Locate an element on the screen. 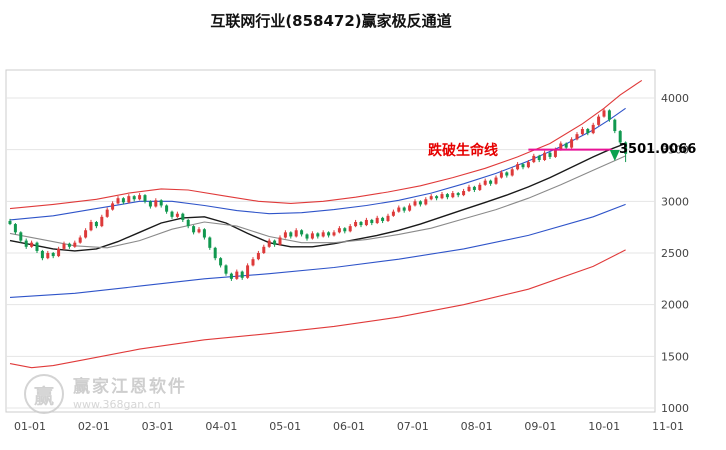 The height and width of the screenshot is (450, 726). y-axis-label: 3000 is located at coordinates (675, 201).